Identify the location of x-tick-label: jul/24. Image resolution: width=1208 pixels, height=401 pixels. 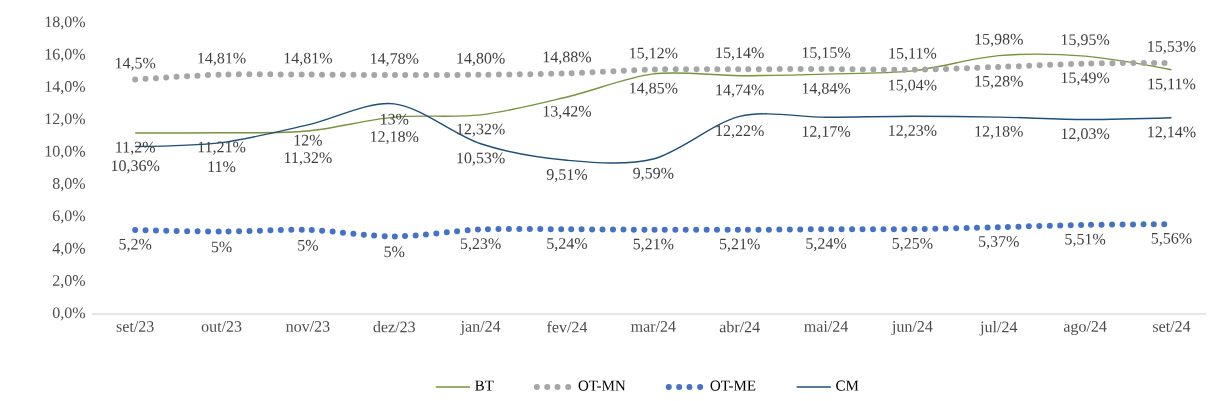
(998, 328).